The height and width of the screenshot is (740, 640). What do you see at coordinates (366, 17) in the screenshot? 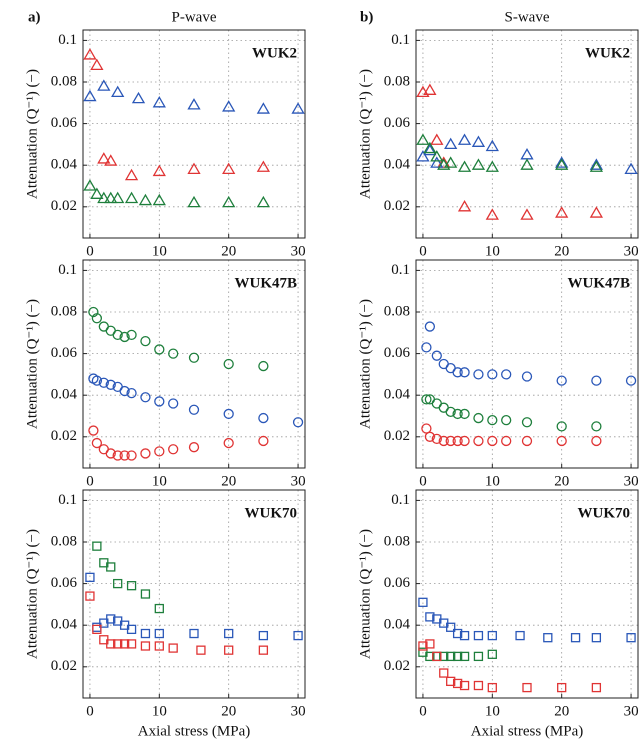
I see `panel-label: b)` at bounding box center [366, 17].